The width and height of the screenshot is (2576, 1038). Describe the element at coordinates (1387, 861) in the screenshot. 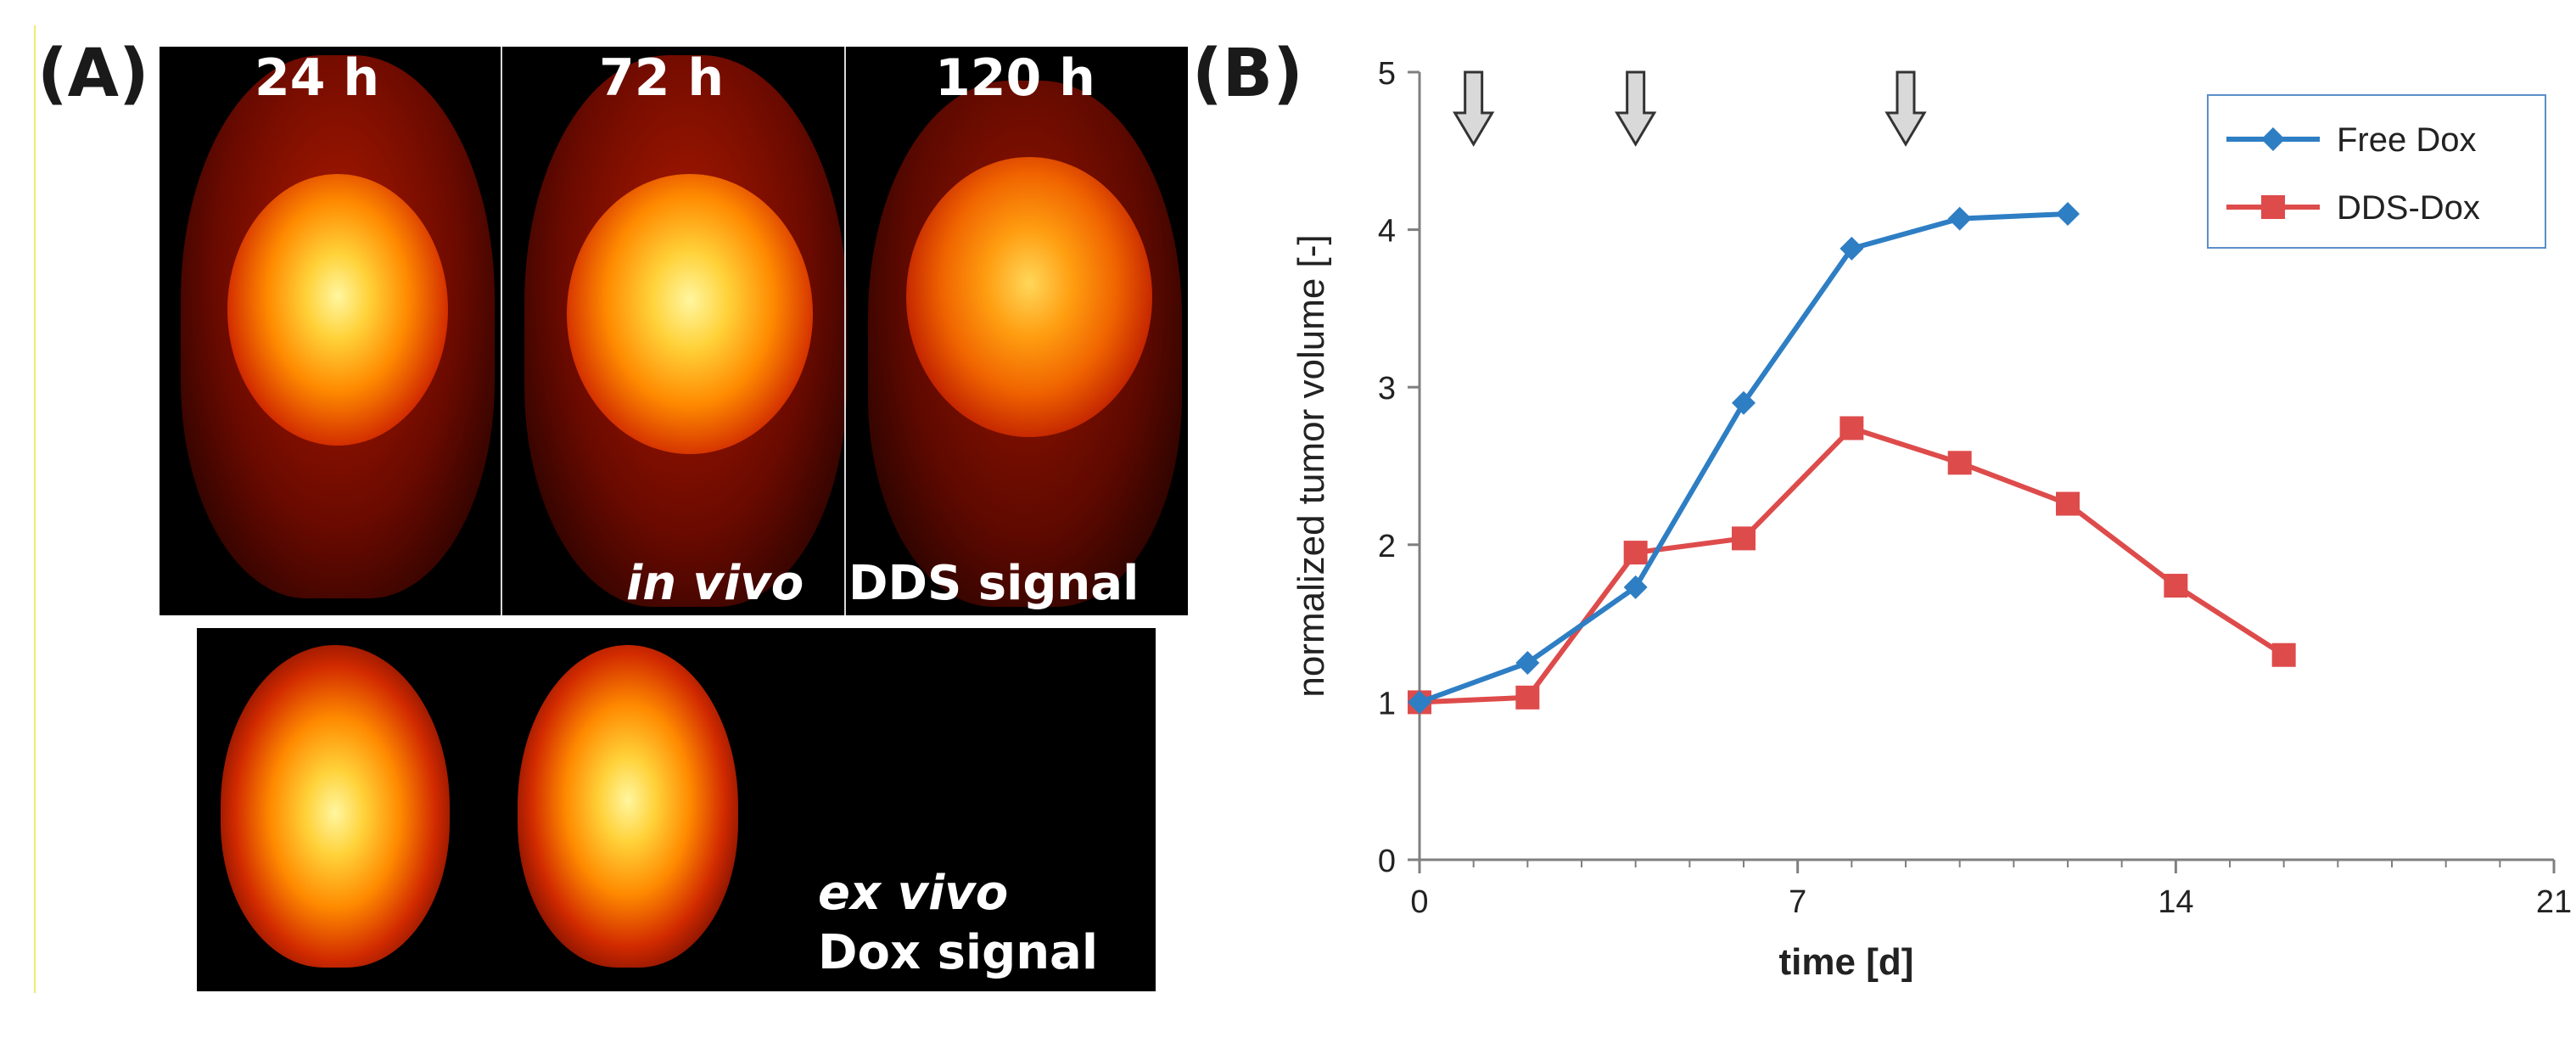

I see `y-tick-label: 0` at that location.